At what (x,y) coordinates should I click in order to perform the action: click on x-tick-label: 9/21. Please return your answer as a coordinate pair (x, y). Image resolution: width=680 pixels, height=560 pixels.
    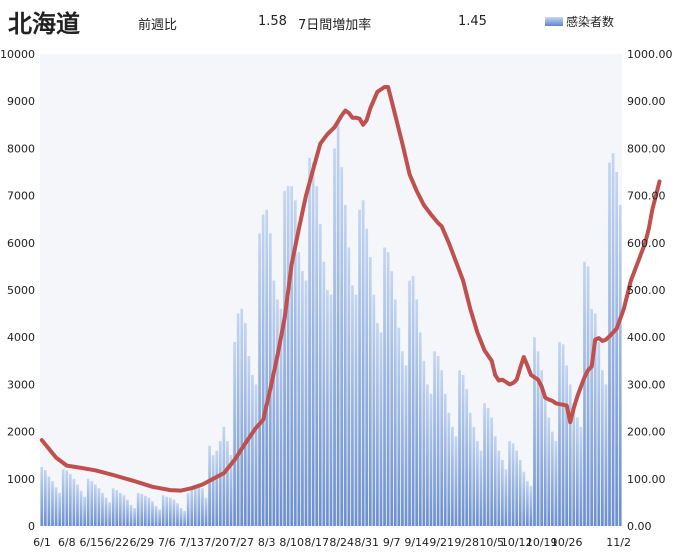
    Looking at the image, I should click on (441, 542).